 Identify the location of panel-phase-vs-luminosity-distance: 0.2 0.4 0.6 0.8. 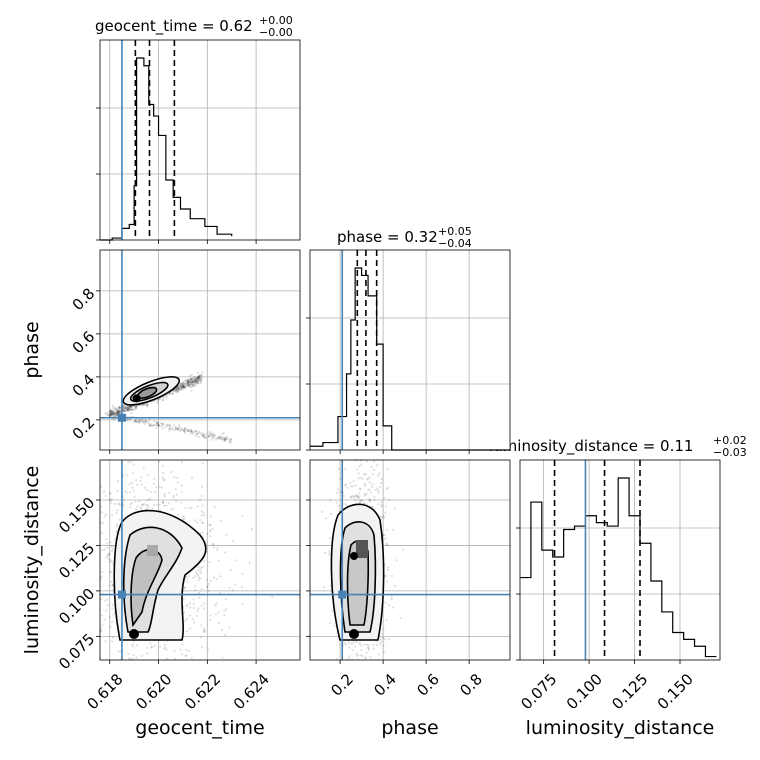
(408, 579).